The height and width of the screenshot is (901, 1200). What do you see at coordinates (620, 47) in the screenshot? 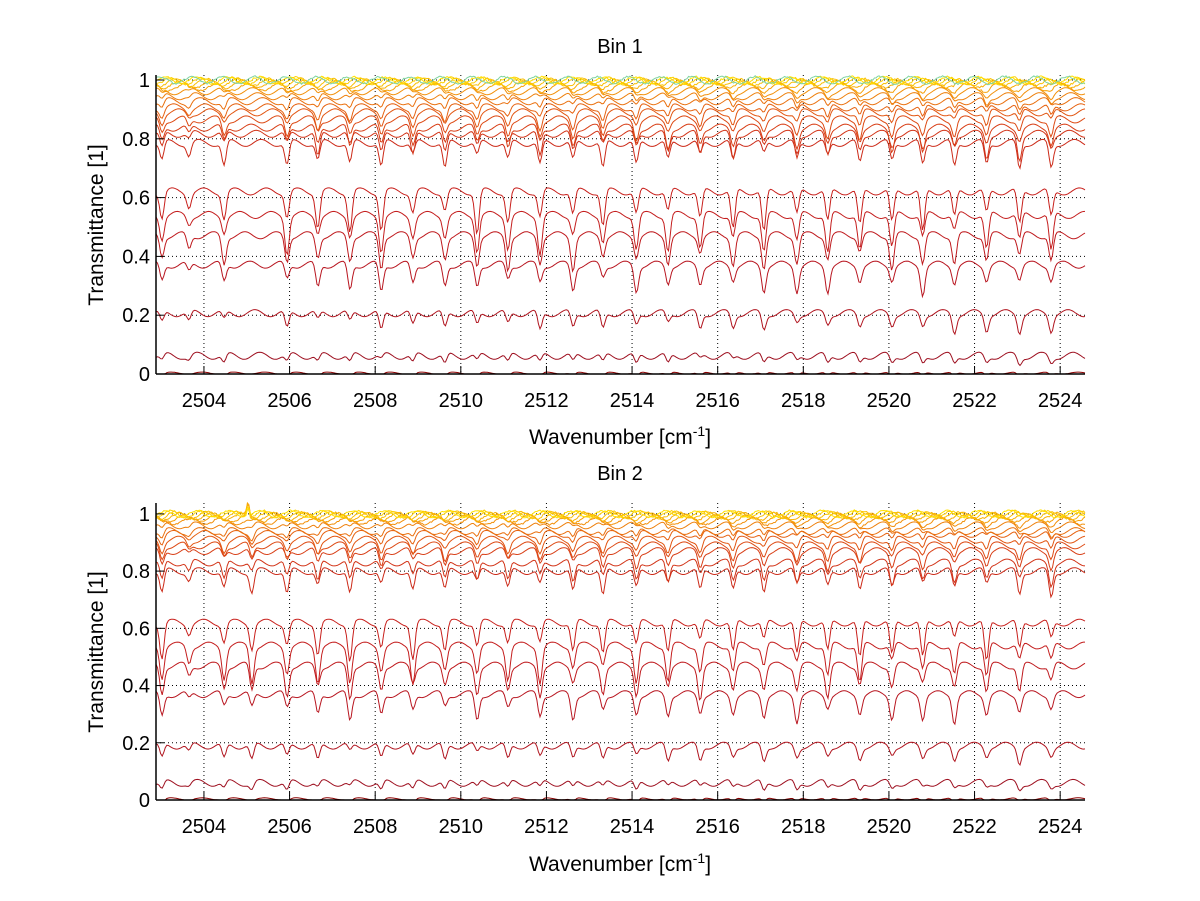
I see `chart-title: Bin 1` at bounding box center [620, 47].